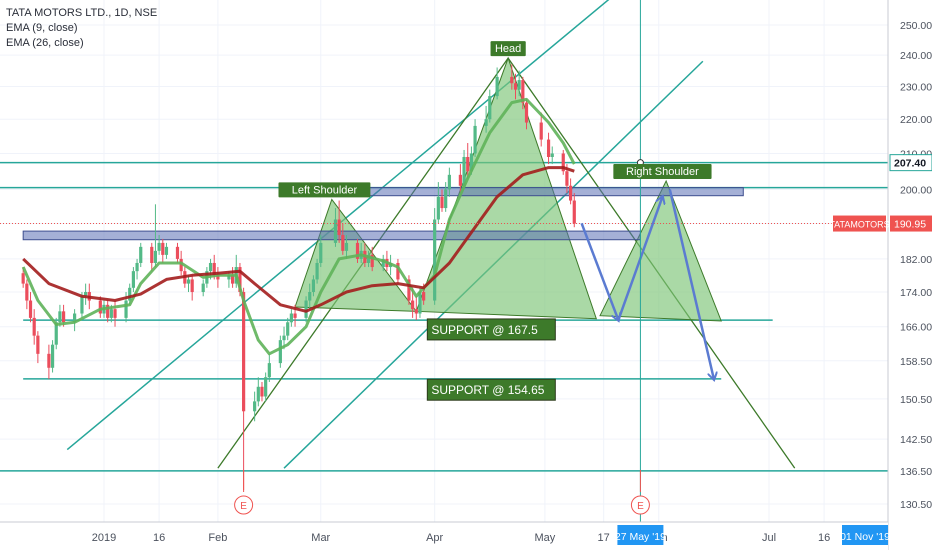  I want to click on time-tick-label: 16, so click(824, 538).